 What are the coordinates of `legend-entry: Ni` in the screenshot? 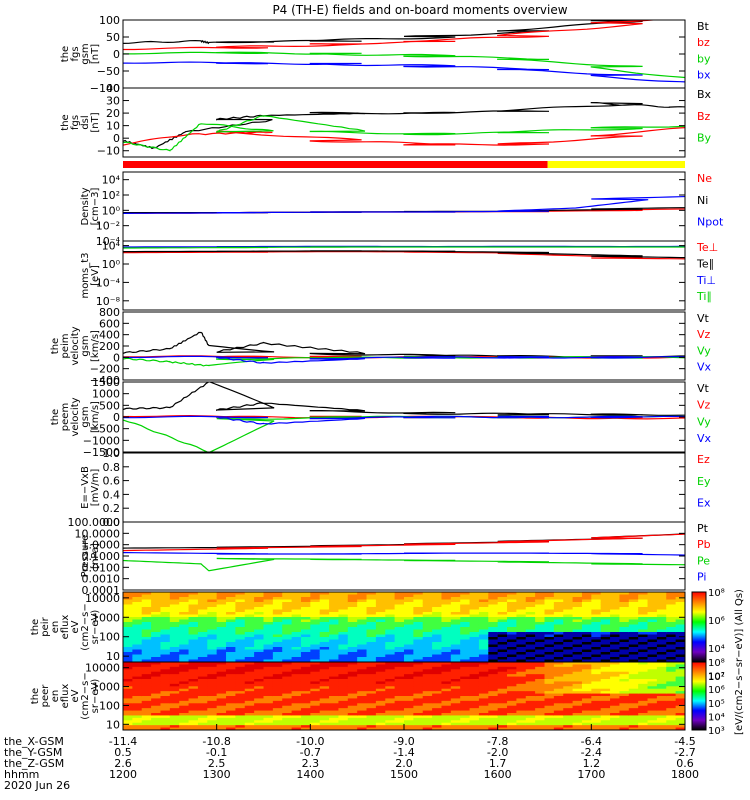 It's located at (702, 200).